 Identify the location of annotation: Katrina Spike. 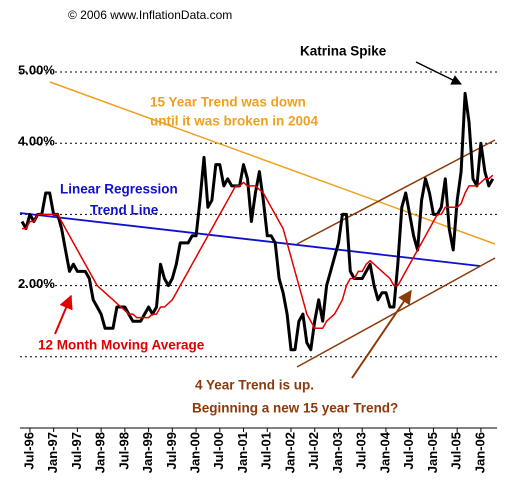
(343, 51).